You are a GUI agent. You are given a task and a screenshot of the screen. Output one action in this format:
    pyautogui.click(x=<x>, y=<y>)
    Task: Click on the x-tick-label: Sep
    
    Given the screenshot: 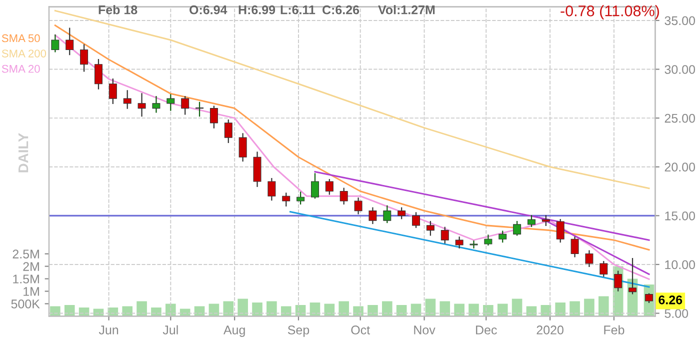 What is the action you would take?
    pyautogui.click(x=299, y=331)
    